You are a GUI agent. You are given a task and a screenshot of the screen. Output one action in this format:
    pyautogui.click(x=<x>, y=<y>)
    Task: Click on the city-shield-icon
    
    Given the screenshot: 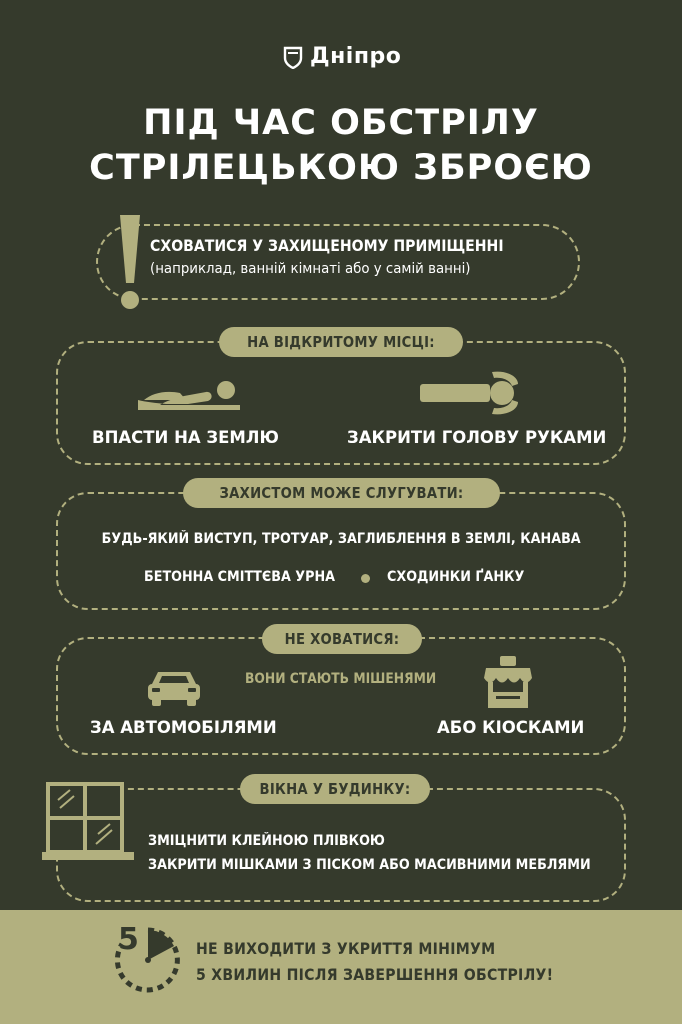 What is the action you would take?
    pyautogui.click(x=293, y=57)
    